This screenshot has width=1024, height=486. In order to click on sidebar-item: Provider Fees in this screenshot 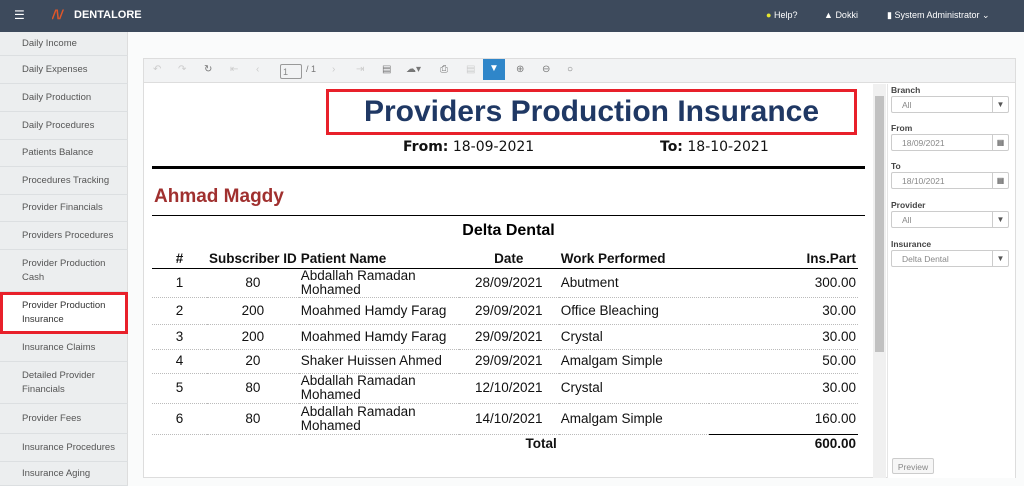, I will do `click(64, 419)`.